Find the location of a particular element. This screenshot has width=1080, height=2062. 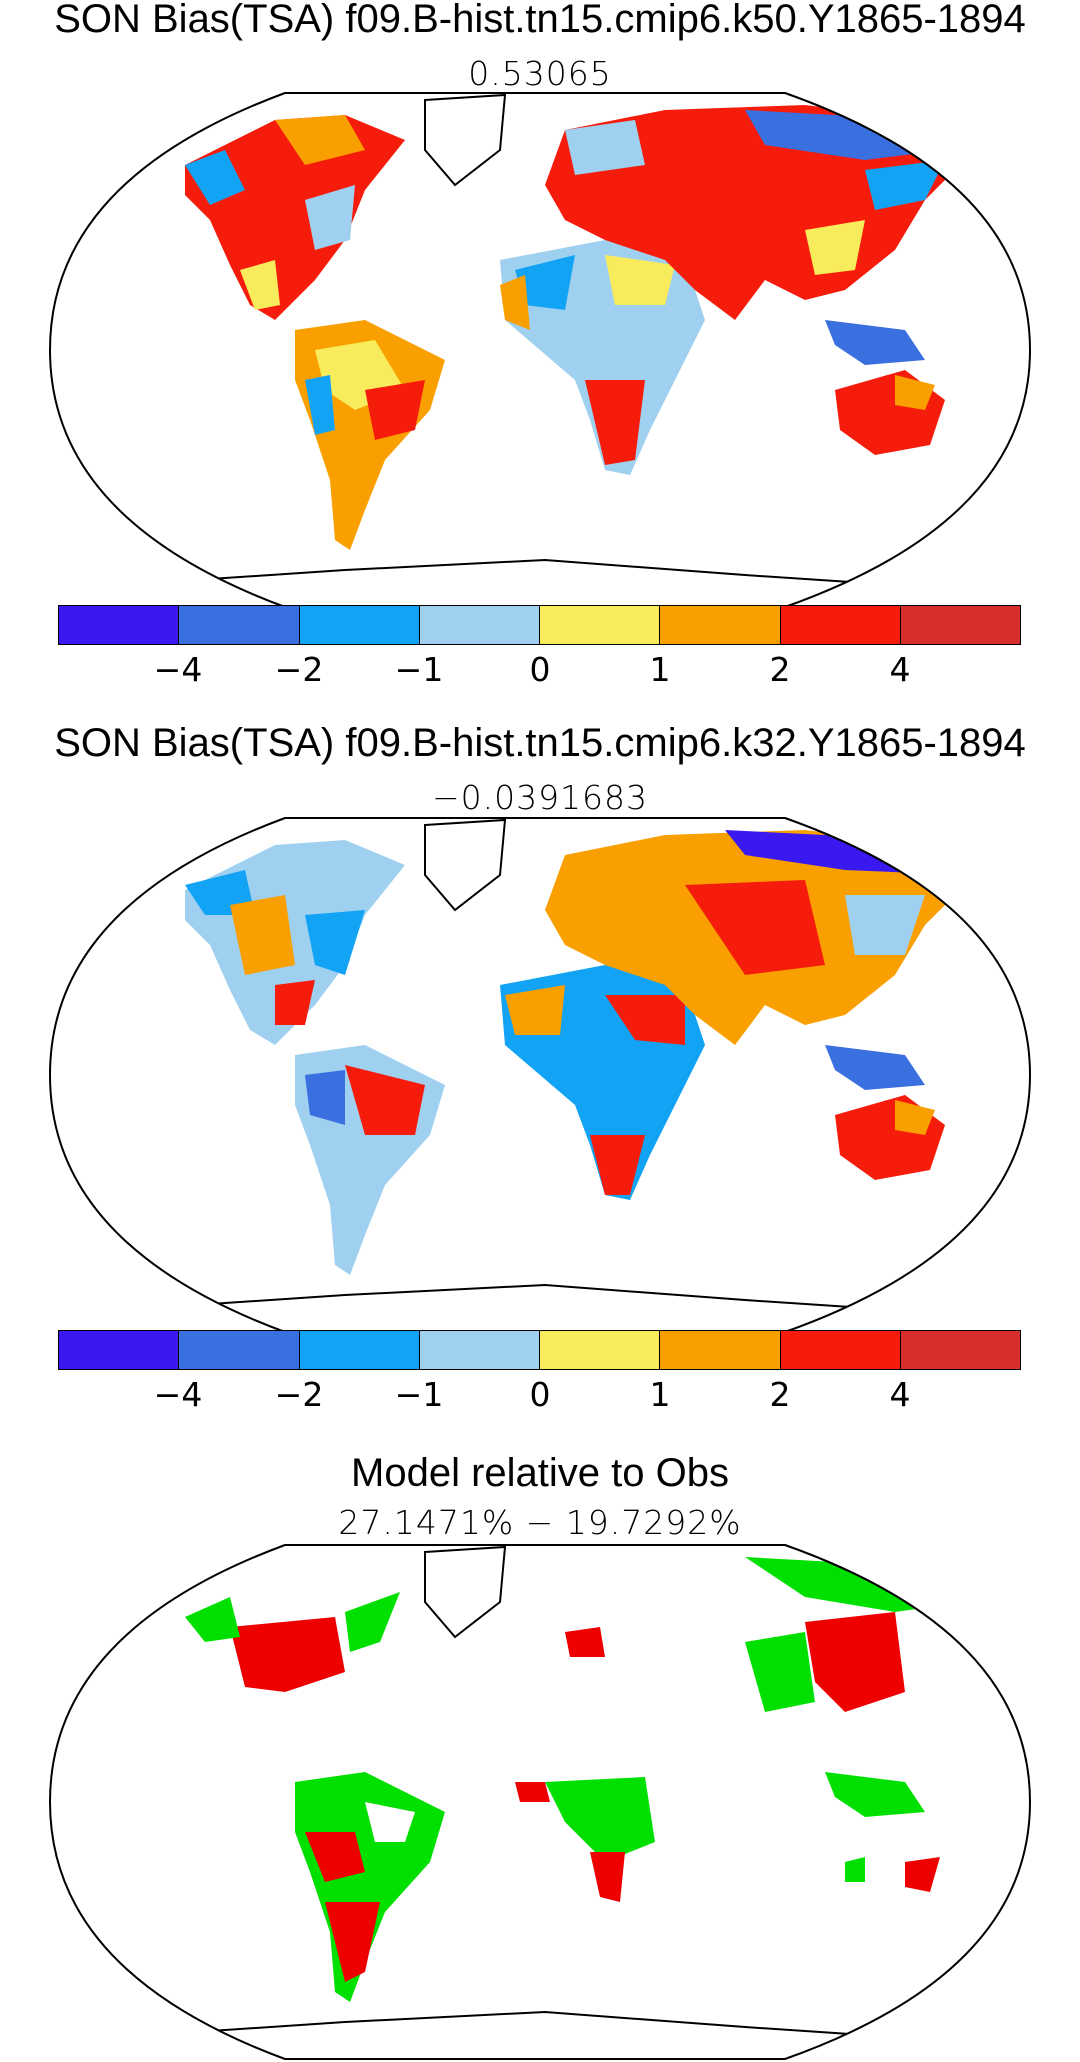

panel2-colorbar is located at coordinates (539, 1350).